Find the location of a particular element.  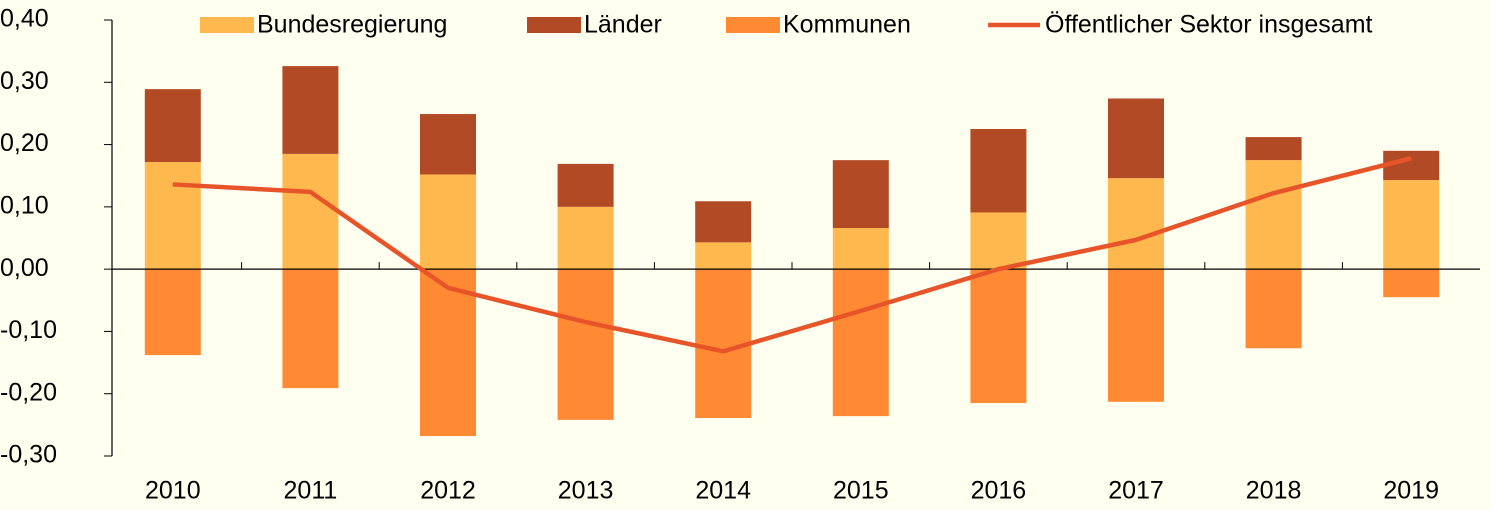

x-tick-label: 2015 is located at coordinates (861, 491).